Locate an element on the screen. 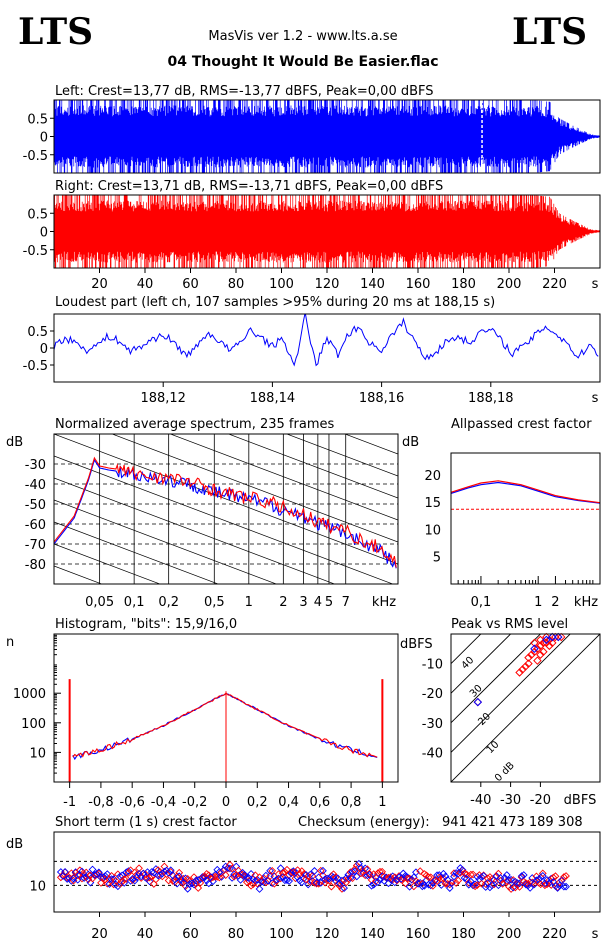 The height and width of the screenshot is (946, 606). x-tick-label: 188,16 is located at coordinates (382, 398).